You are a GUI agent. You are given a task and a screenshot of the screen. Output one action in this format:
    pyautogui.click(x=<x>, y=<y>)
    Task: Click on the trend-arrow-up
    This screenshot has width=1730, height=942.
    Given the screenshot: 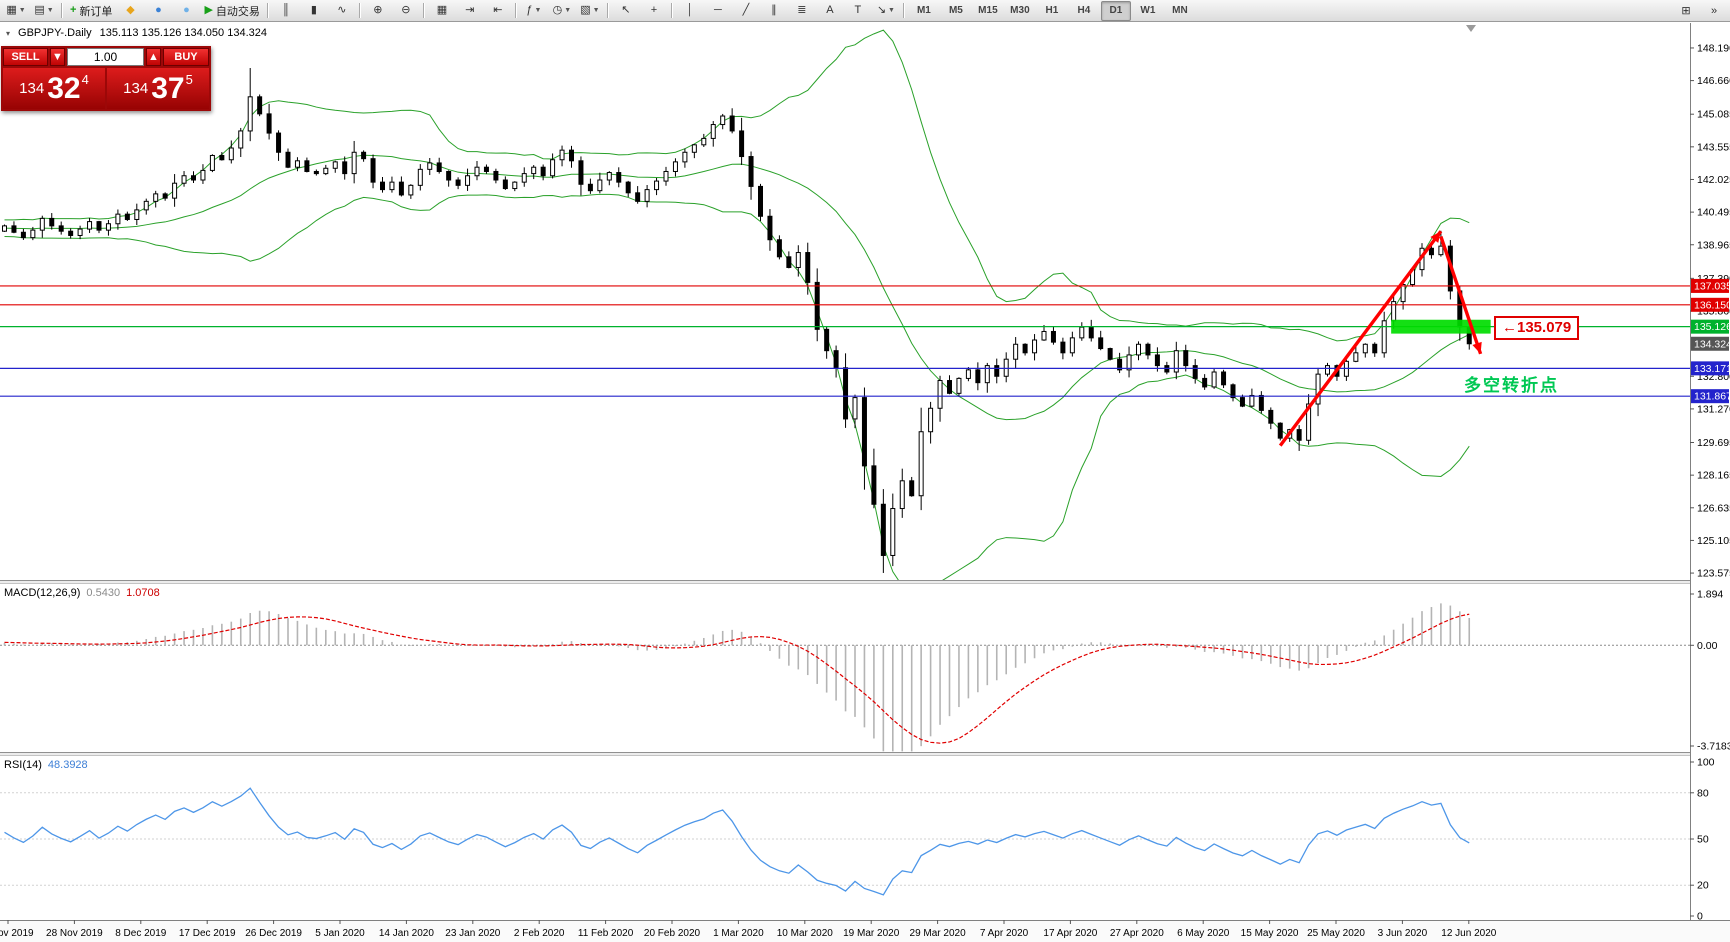 What is the action you would take?
    pyautogui.click(x=1360, y=338)
    